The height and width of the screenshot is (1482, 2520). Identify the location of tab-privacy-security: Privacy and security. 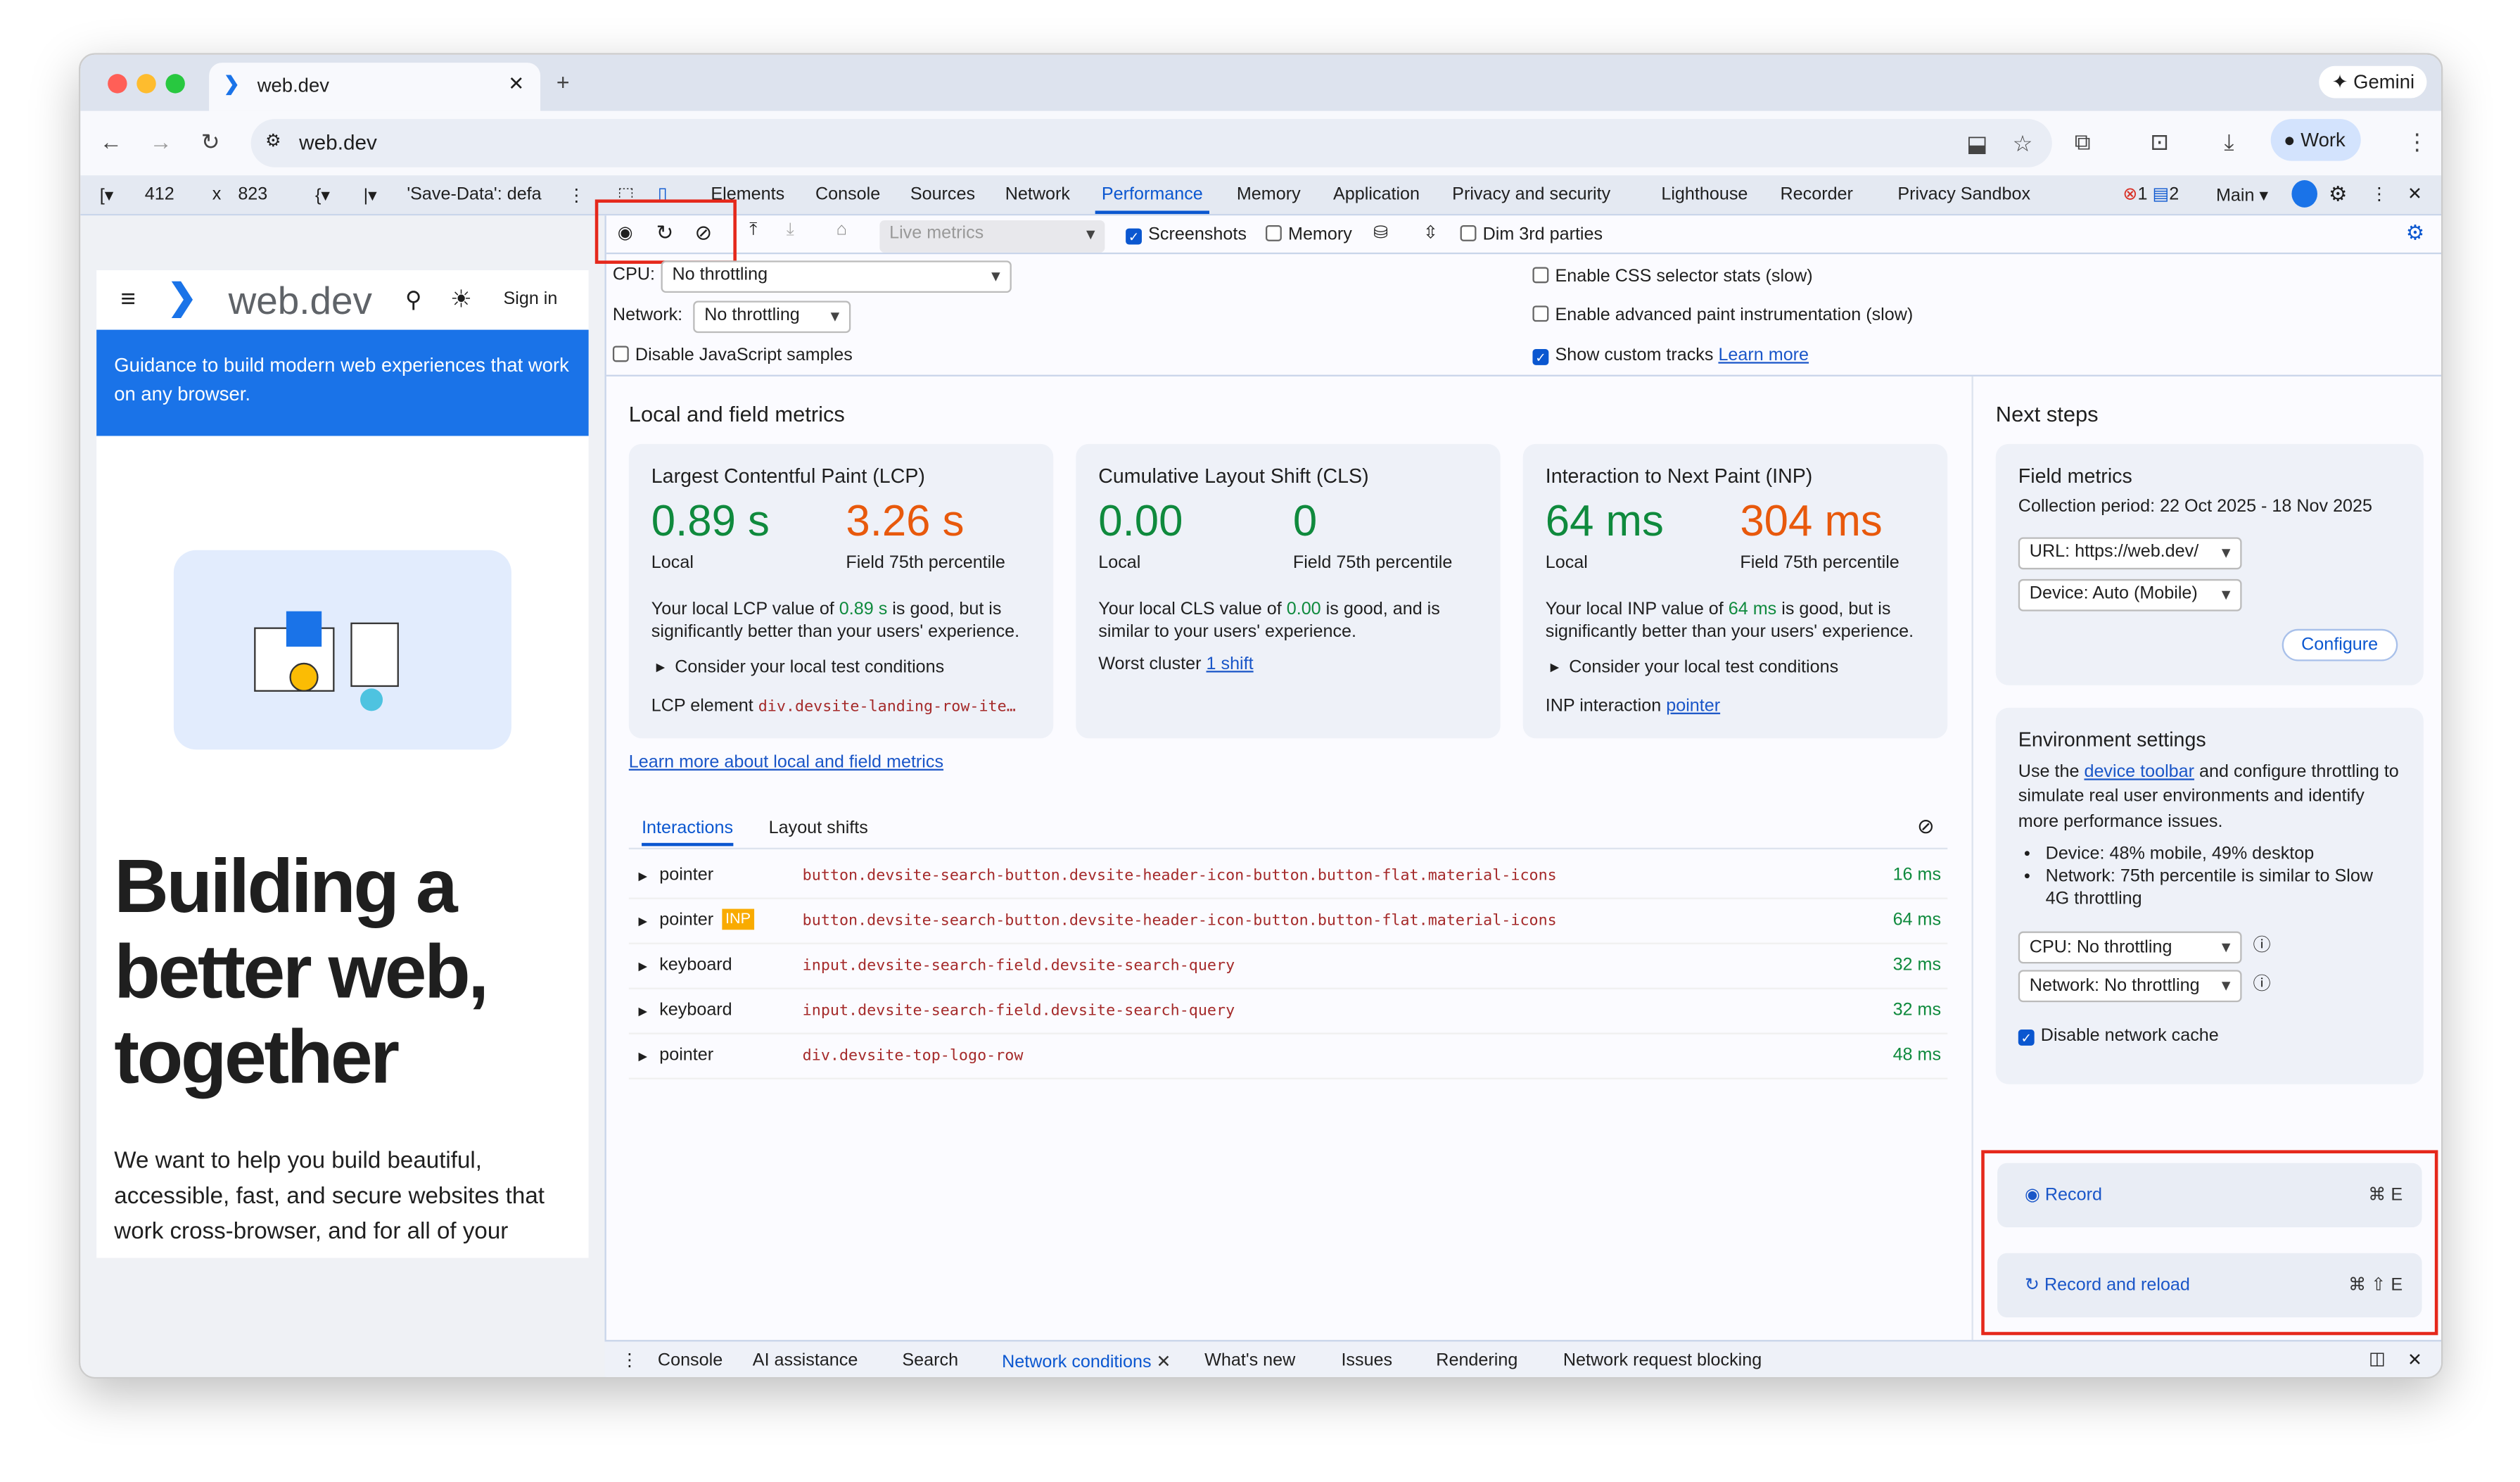
(1532, 194).